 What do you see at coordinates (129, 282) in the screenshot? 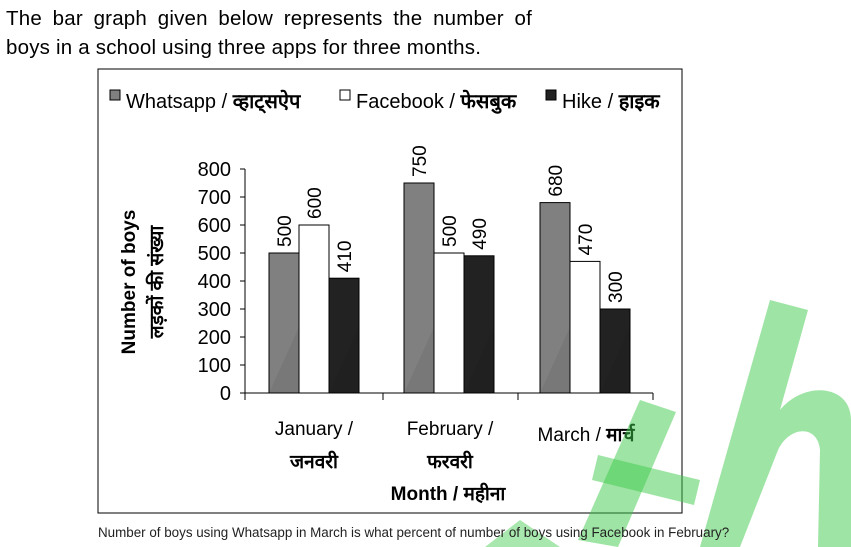
I see `y-axis-title: Number of boys` at bounding box center [129, 282].